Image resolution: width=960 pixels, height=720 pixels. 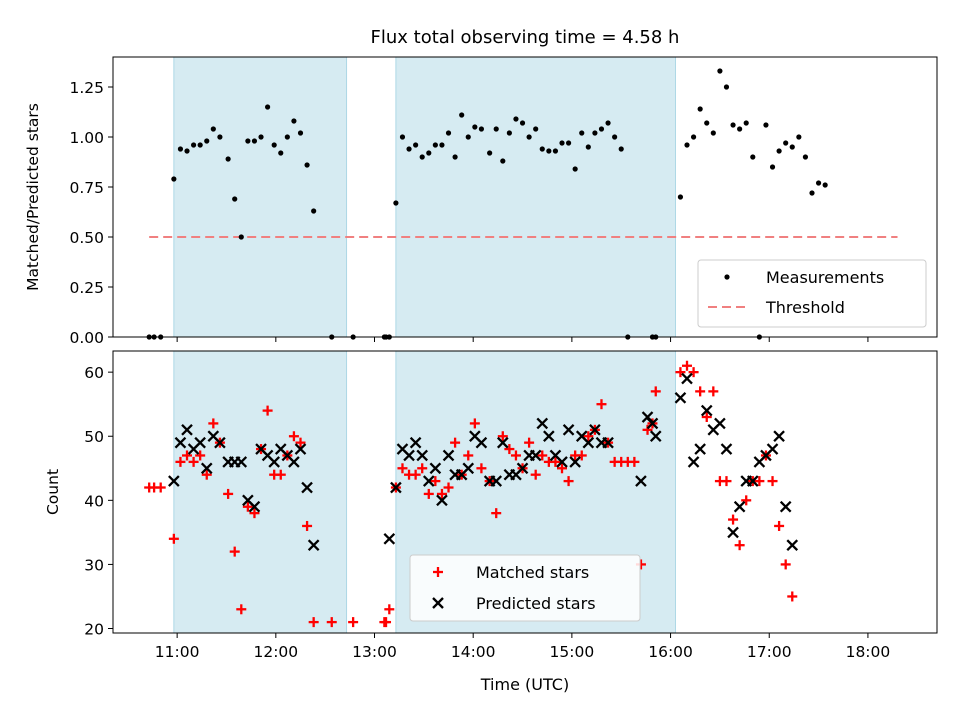 What do you see at coordinates (532, 572) in the screenshot?
I see `legend-matched-label: Matched stars` at bounding box center [532, 572].